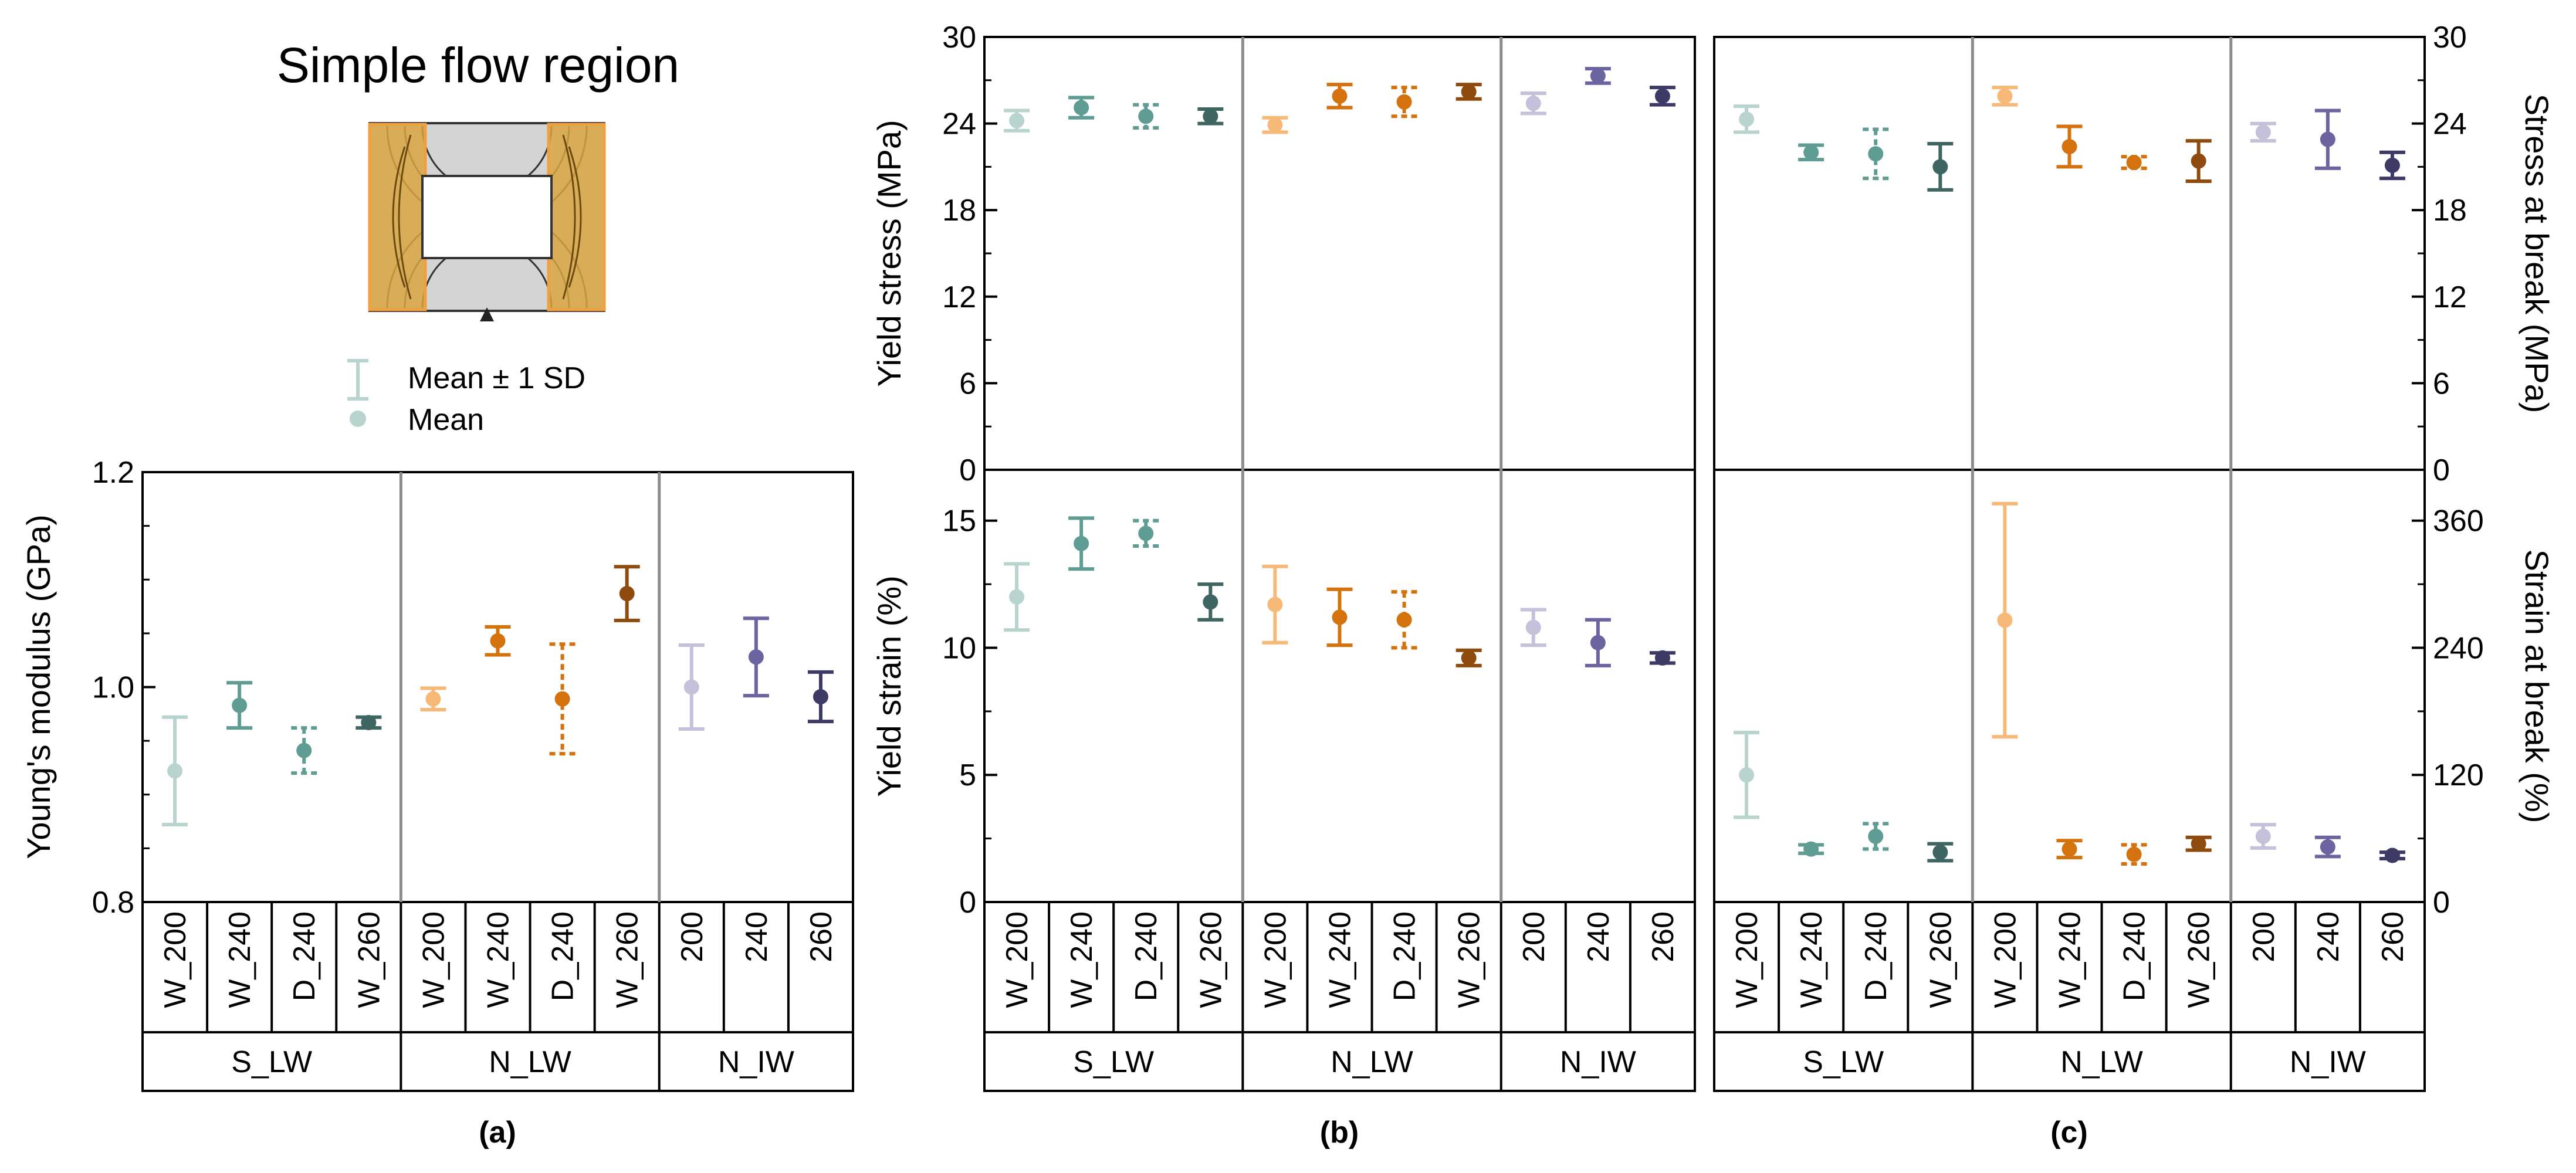 This screenshot has height=1173, width=2576. I want to click on group-label: S_LW, so click(1843, 1062).